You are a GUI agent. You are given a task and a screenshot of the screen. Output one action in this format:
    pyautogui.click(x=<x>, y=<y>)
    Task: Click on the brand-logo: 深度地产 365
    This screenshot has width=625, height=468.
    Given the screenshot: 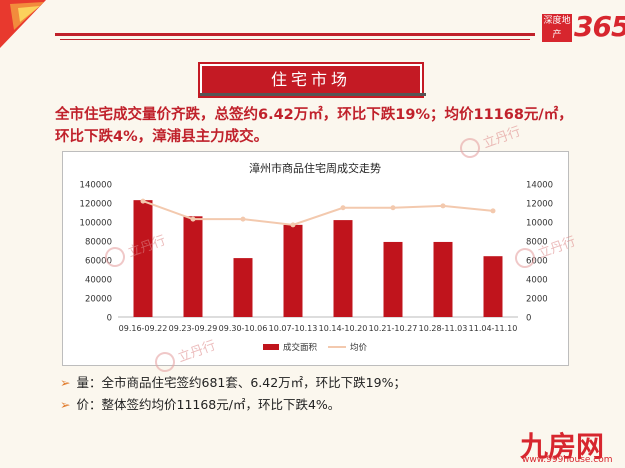 What is the action you would take?
    pyautogui.click(x=582, y=28)
    